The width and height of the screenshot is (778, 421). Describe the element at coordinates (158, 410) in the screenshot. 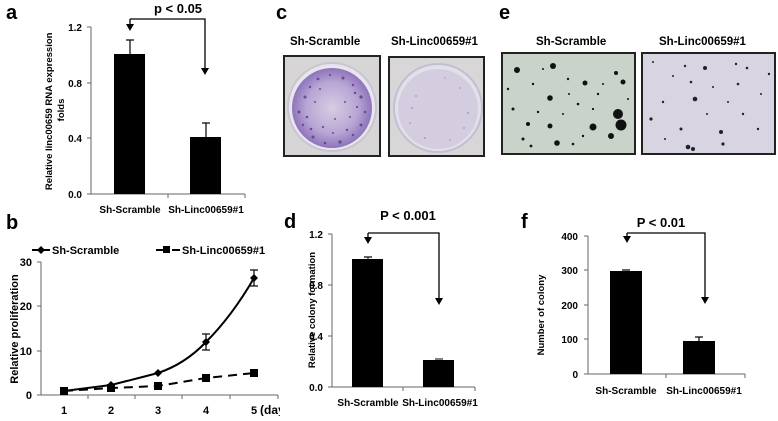

I see `xtick: 3` at that location.